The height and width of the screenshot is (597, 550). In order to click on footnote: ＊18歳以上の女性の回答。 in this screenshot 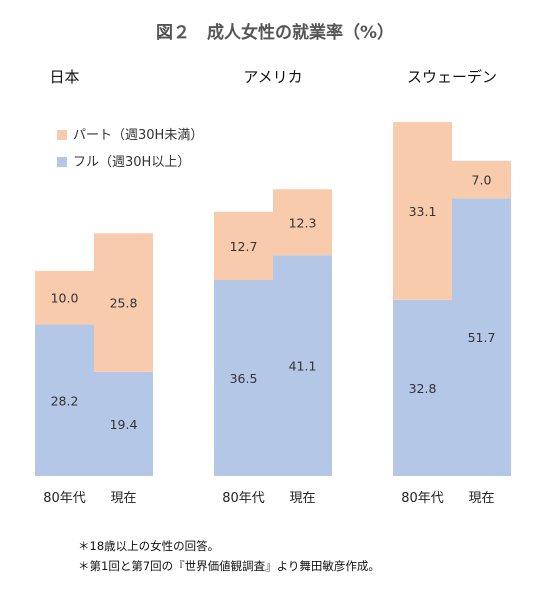, I will do `click(149, 546)`.